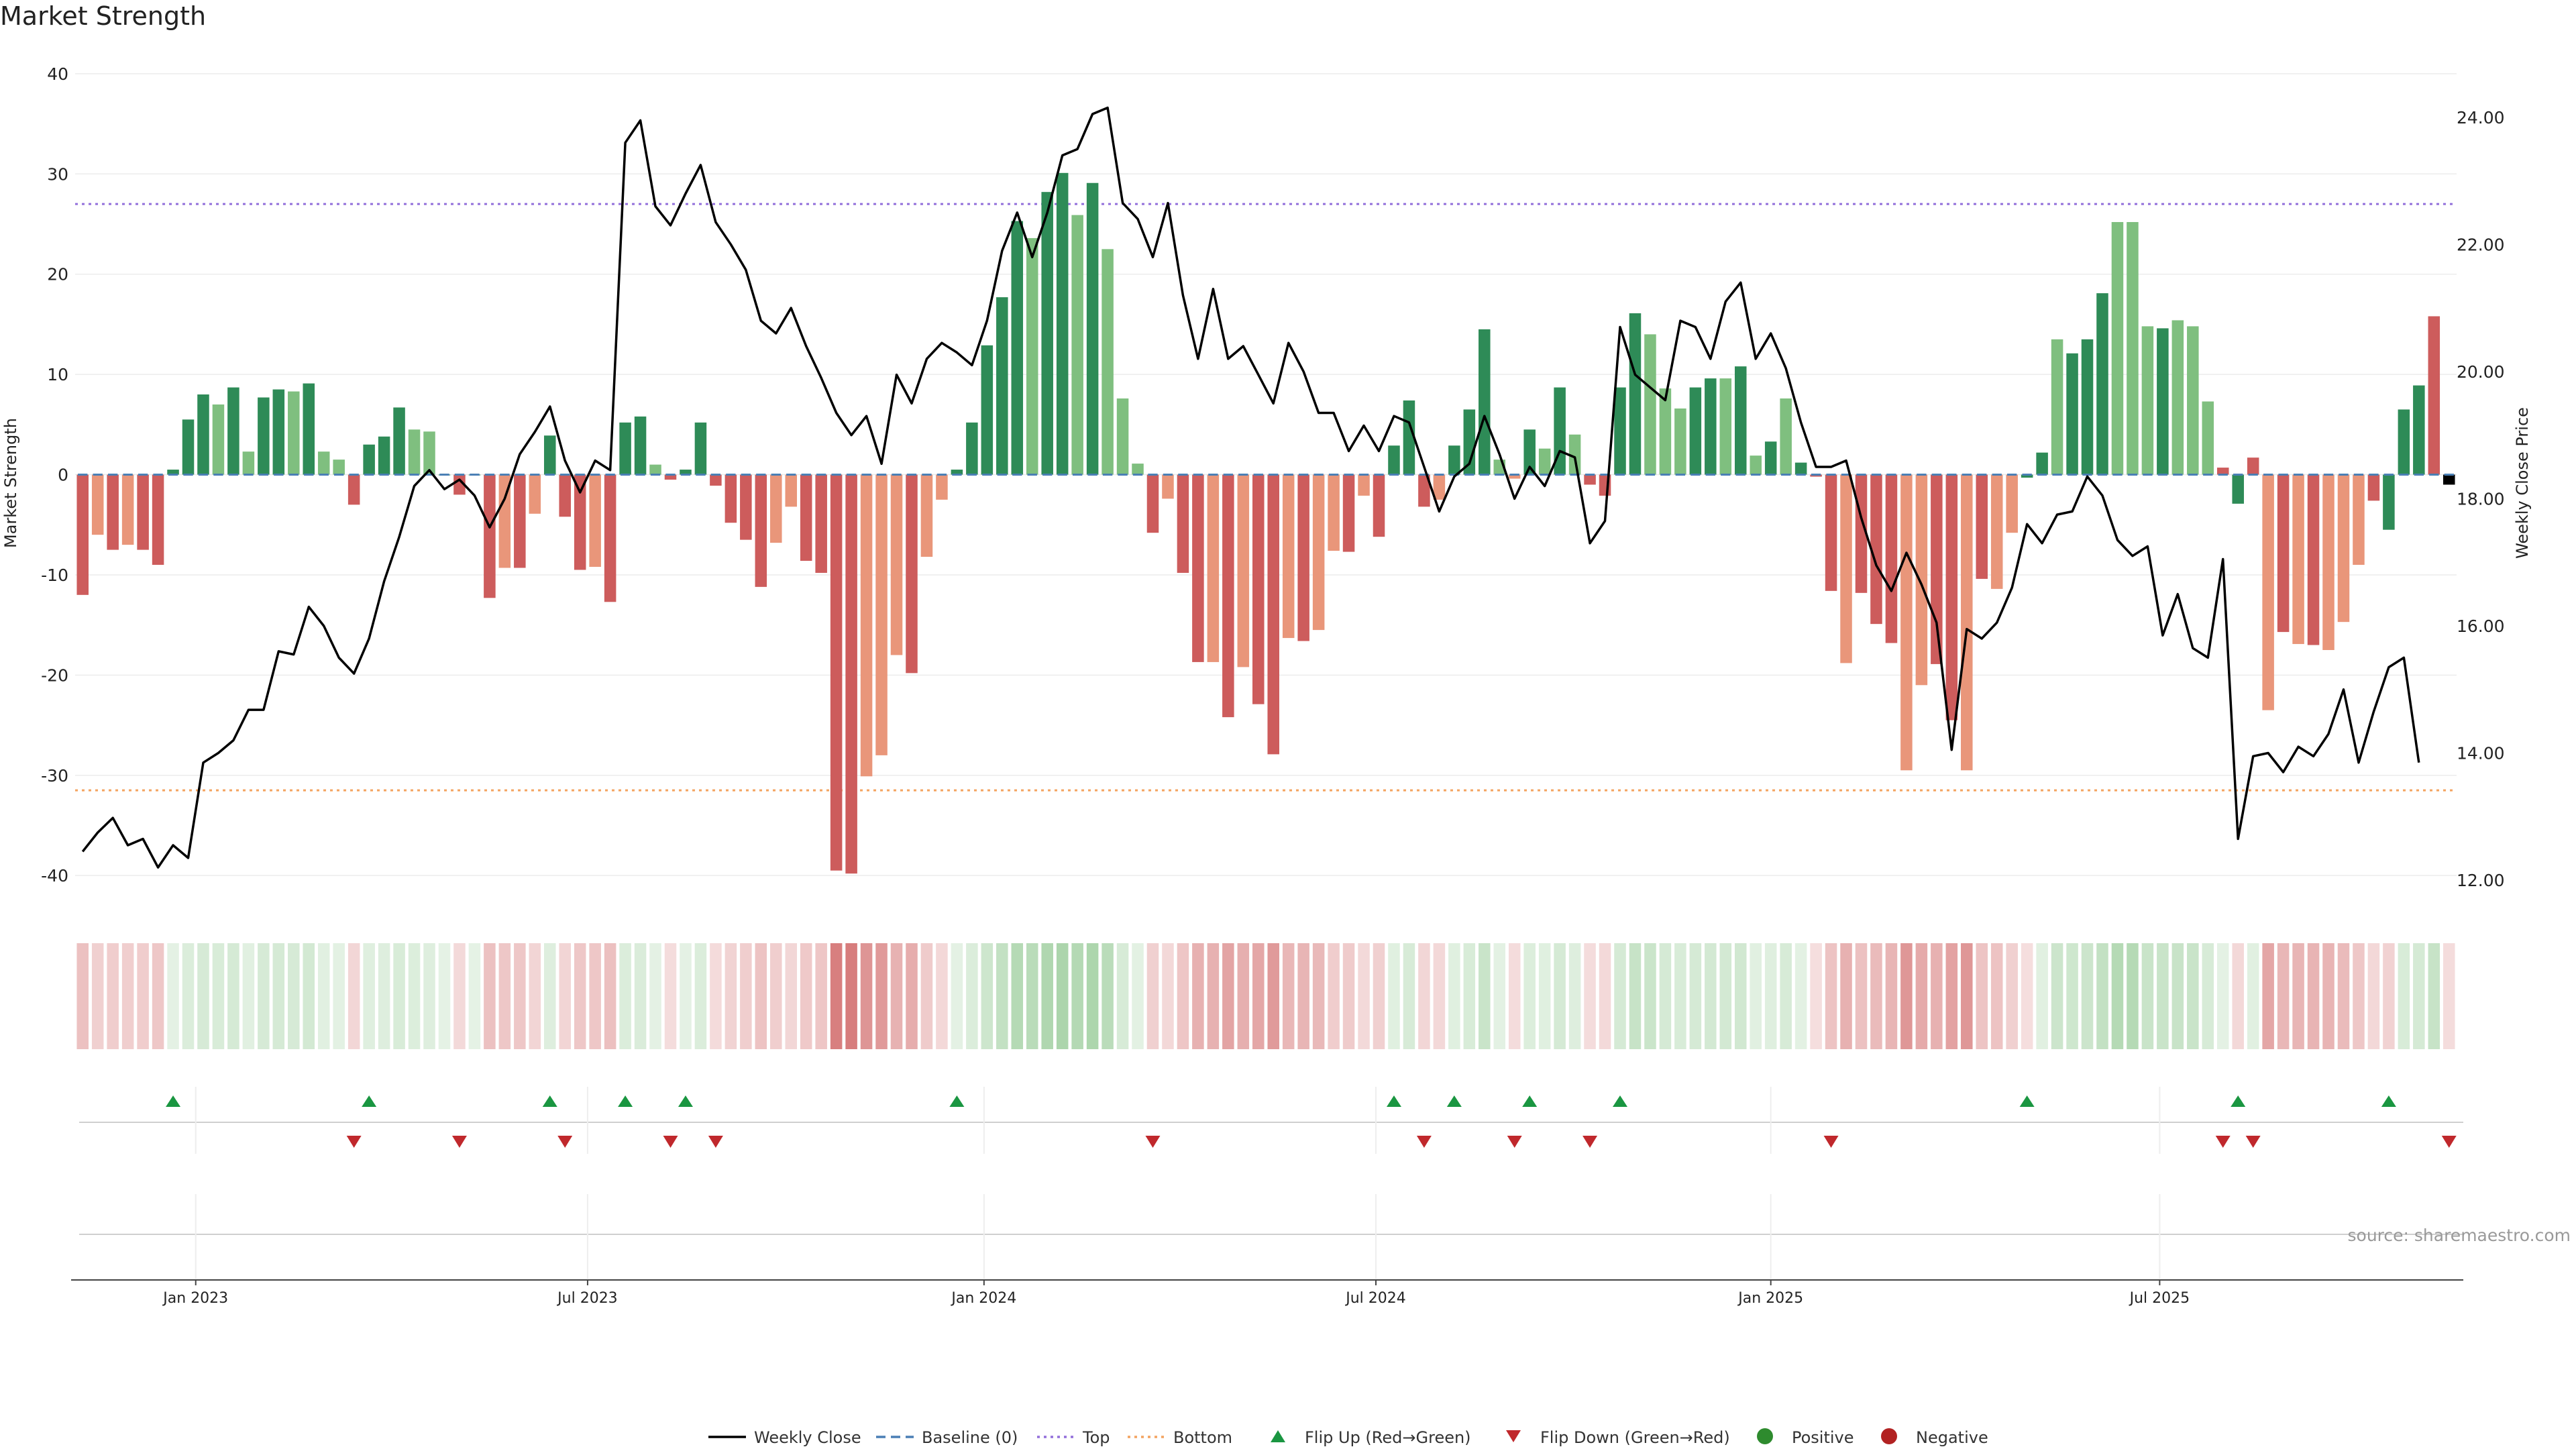 The width and height of the screenshot is (2576, 1449). Describe the element at coordinates (1096, 1437) in the screenshot. I see `legend-label: Top` at that location.